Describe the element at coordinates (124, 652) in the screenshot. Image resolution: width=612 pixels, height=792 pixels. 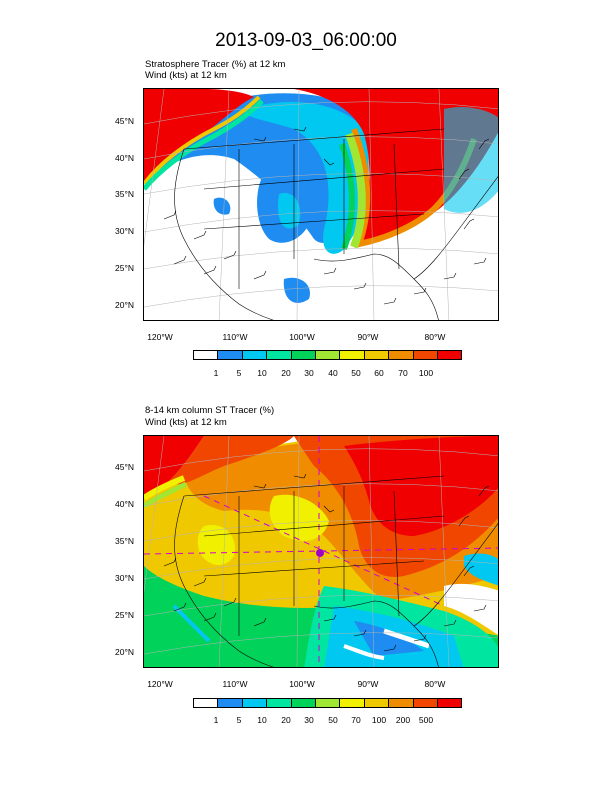
I see `panel2-lat-20: 20°N` at that location.